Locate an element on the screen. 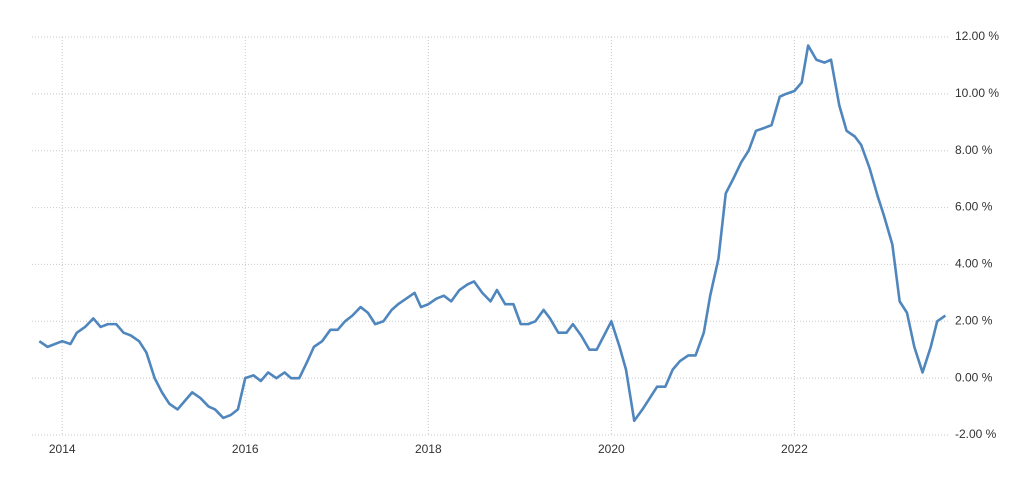 This screenshot has width=1015, height=477. y-tick-label: 6.00 % is located at coordinates (974, 207).